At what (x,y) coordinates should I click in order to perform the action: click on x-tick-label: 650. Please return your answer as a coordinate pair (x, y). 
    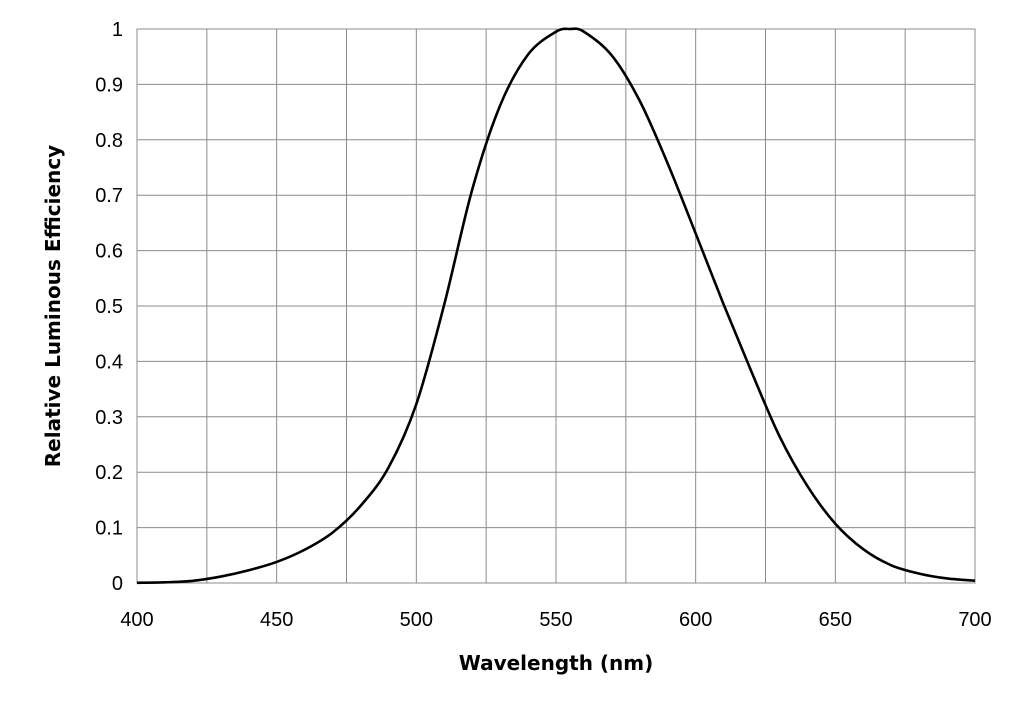
    Looking at the image, I should click on (835, 620).